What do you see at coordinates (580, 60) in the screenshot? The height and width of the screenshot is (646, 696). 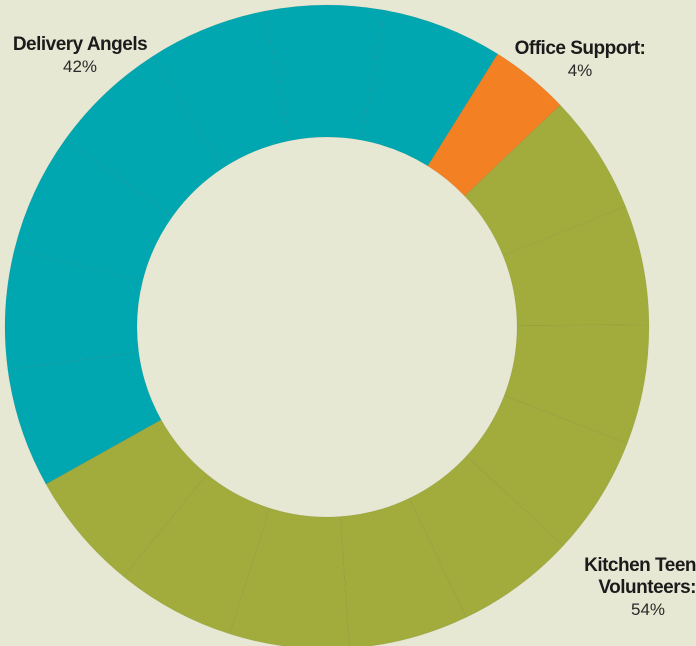 I see `label-office-support: Office Support: 4%` at bounding box center [580, 60].